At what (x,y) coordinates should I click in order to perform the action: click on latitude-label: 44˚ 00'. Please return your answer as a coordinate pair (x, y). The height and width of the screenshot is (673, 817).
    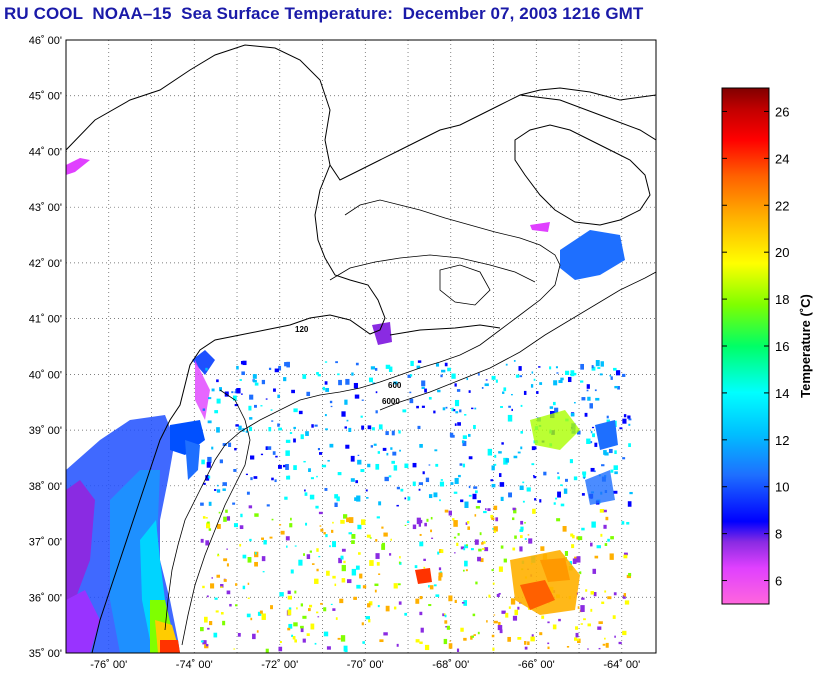
    Looking at the image, I should click on (45, 152).